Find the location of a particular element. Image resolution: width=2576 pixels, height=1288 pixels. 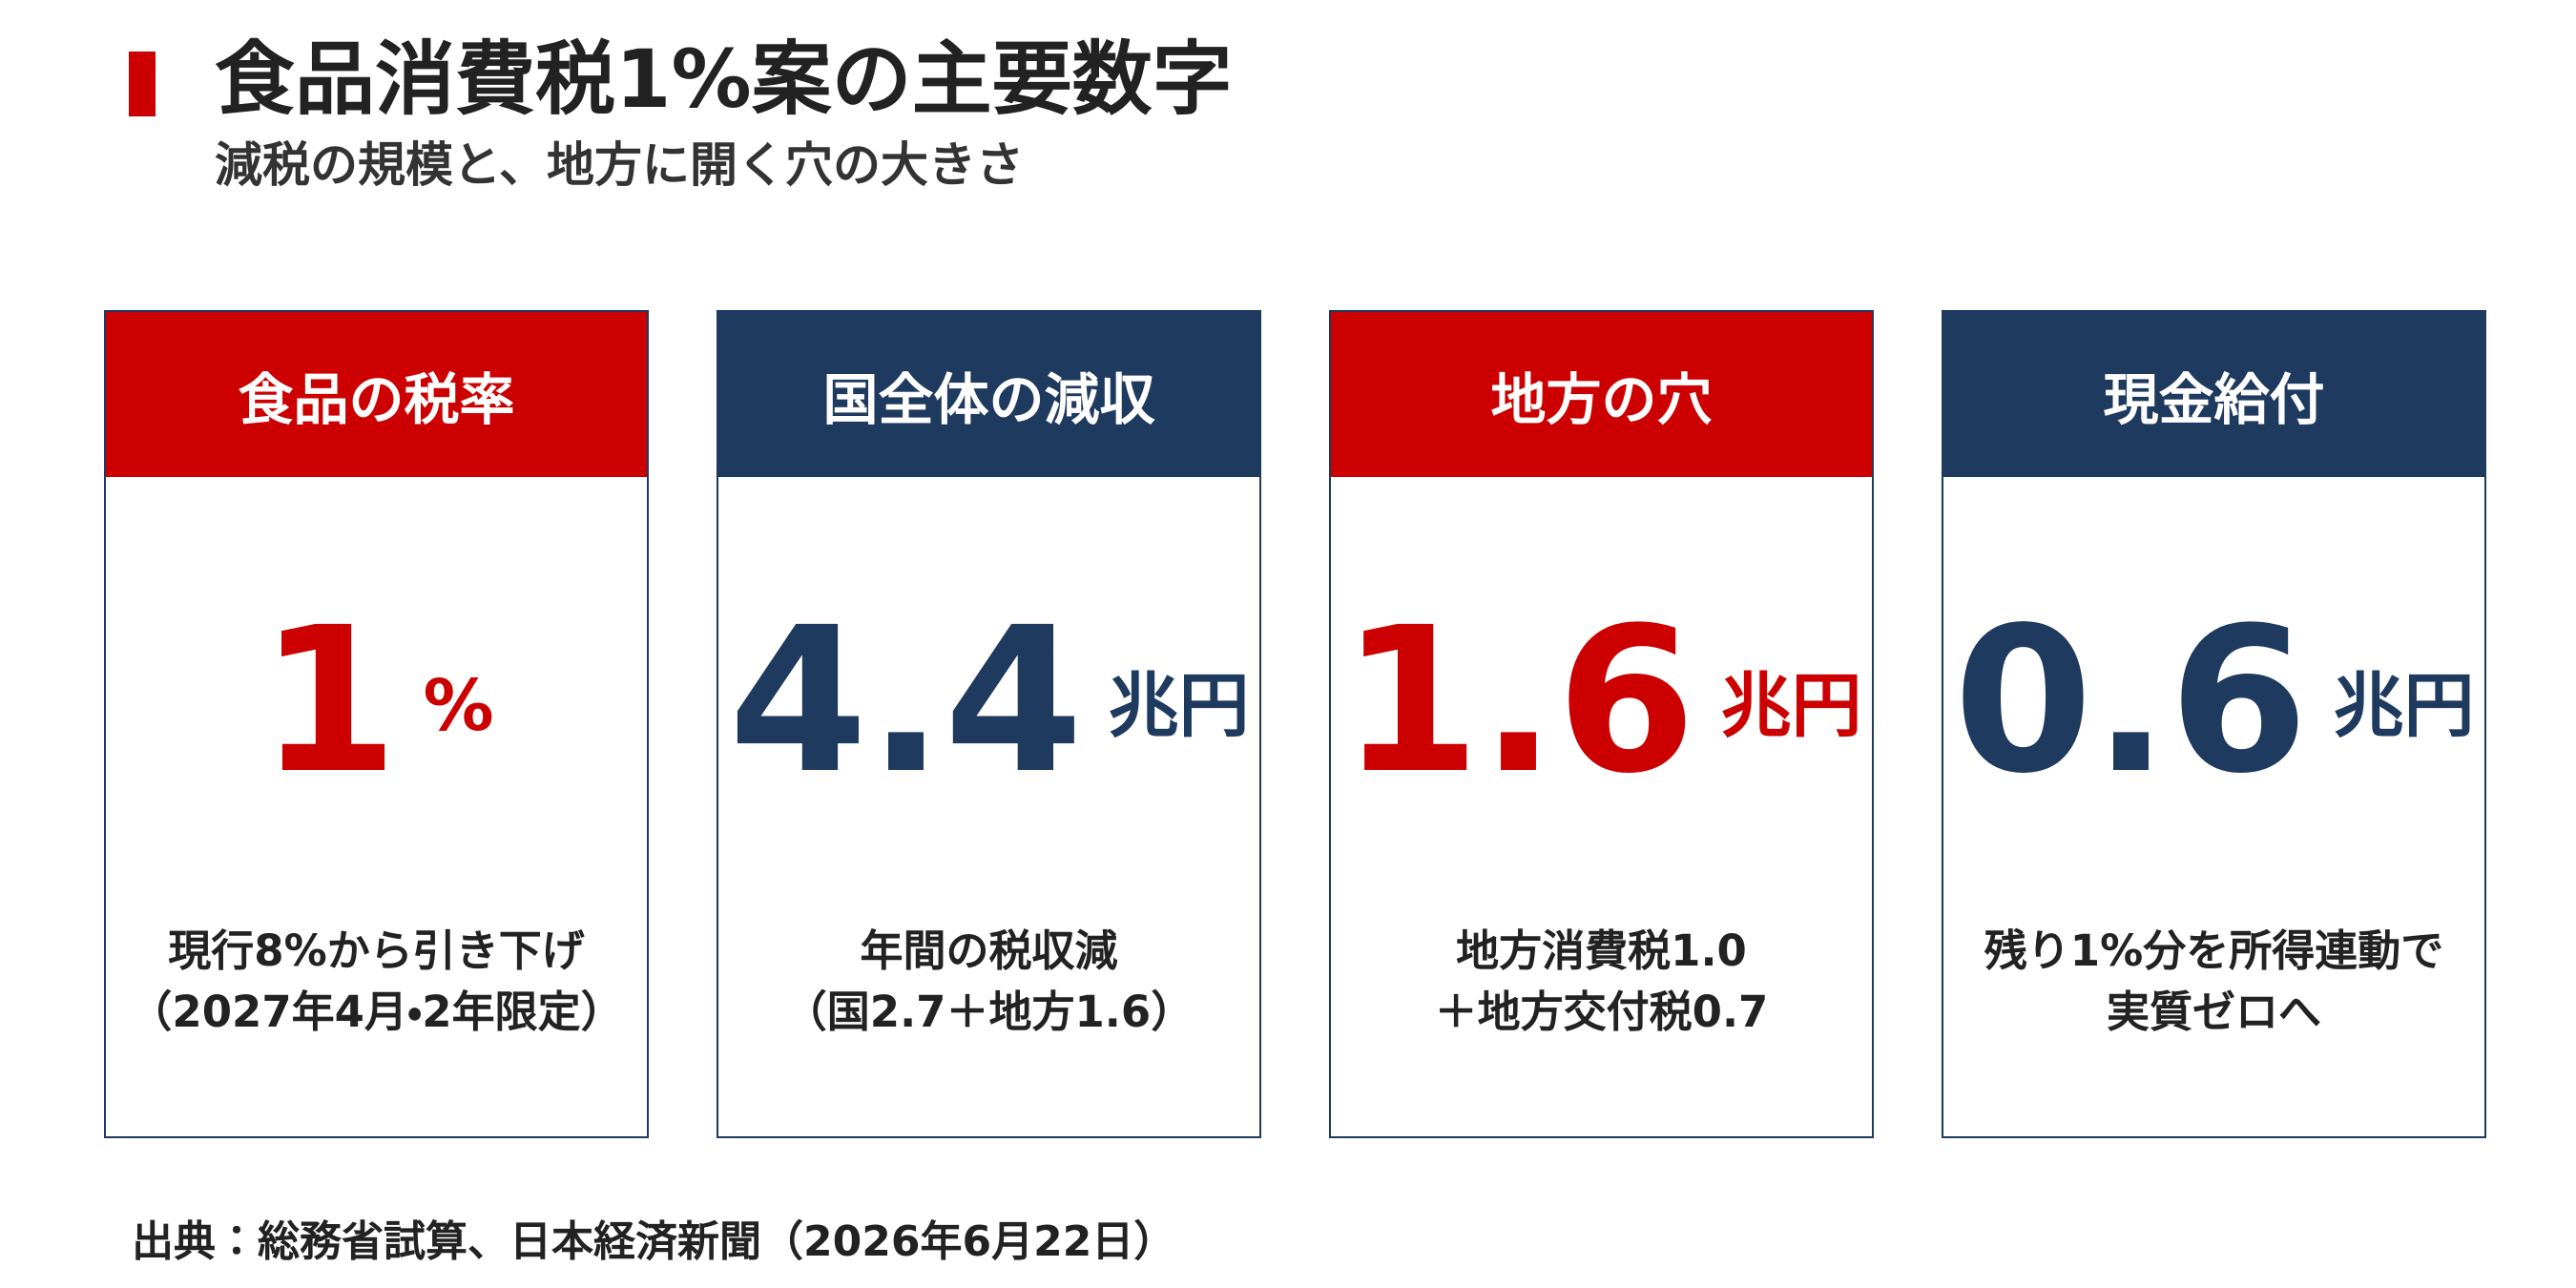

card-label: 地方の穴 is located at coordinates (1601, 394).